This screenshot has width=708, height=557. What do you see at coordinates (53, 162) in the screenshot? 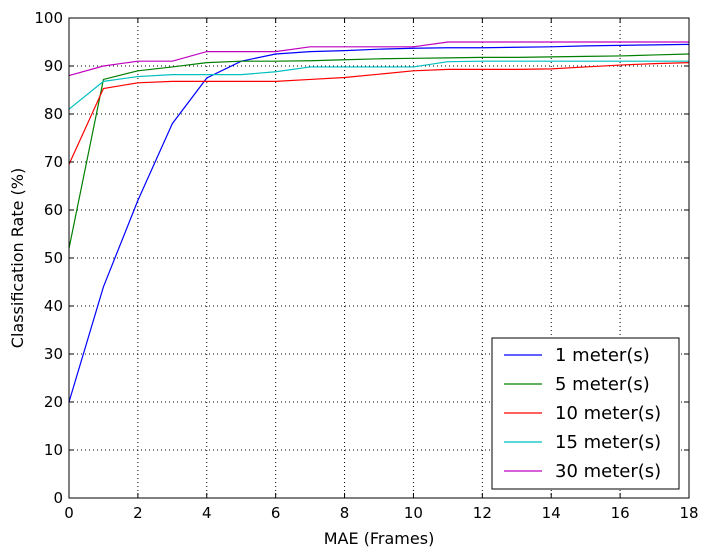
I see `y-tick-label: 70` at bounding box center [53, 162].